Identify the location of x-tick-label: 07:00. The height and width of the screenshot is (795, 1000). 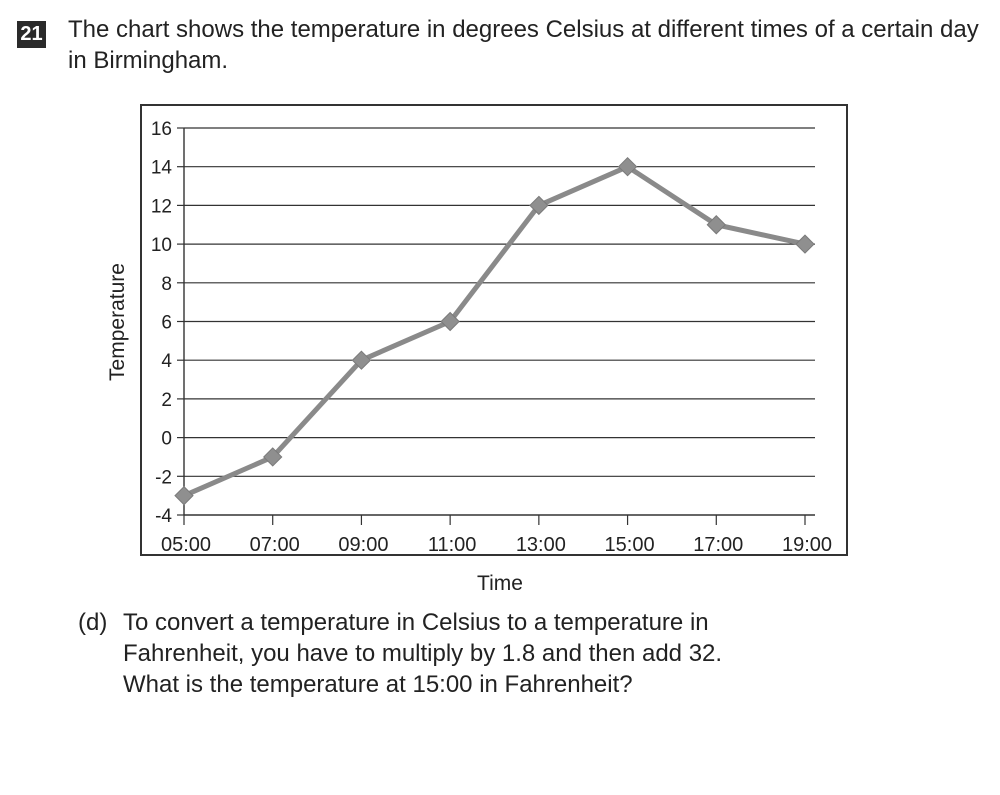
(275, 545).